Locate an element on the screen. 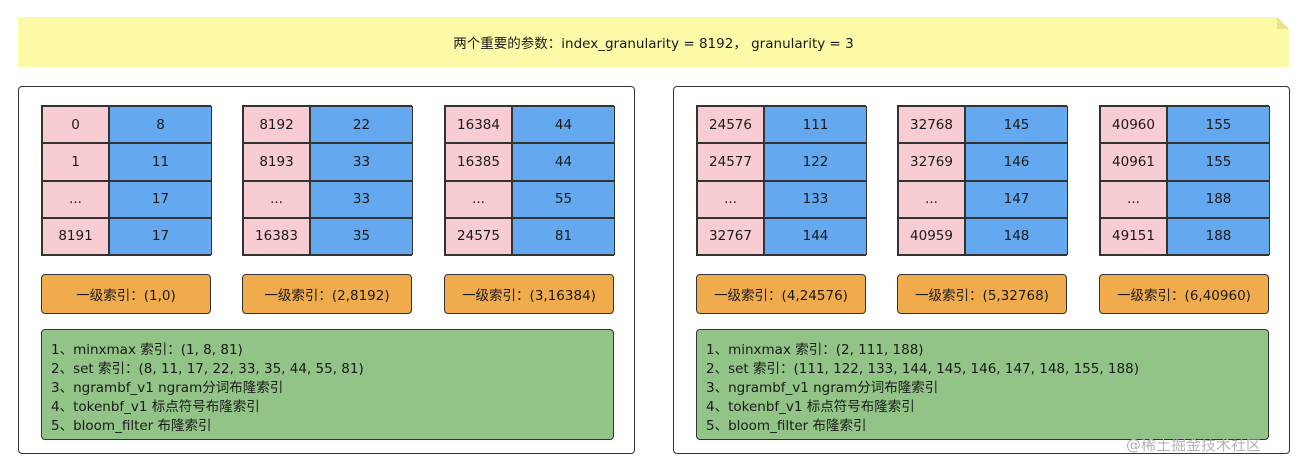  row-key-cell: 32767 is located at coordinates (730, 236).